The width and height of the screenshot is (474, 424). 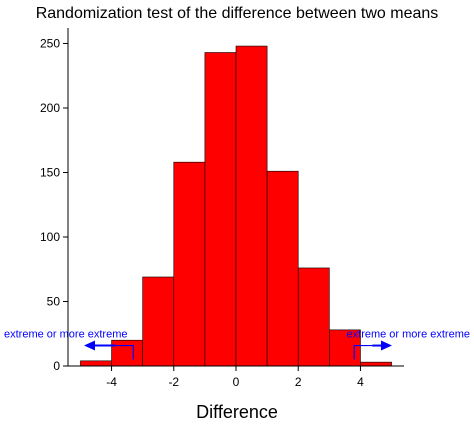 I want to click on x-axis-label: Difference, so click(x=237, y=412).